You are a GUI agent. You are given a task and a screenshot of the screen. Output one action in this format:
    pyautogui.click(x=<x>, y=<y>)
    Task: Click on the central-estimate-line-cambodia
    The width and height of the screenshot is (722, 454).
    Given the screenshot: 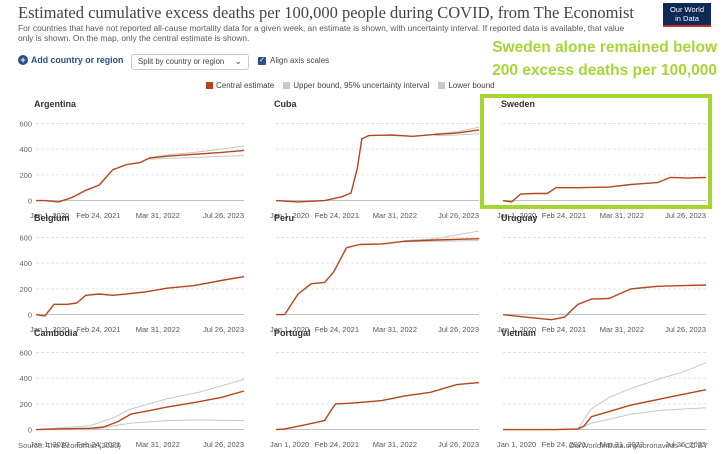 What is the action you would take?
    pyautogui.click(x=140, y=410)
    